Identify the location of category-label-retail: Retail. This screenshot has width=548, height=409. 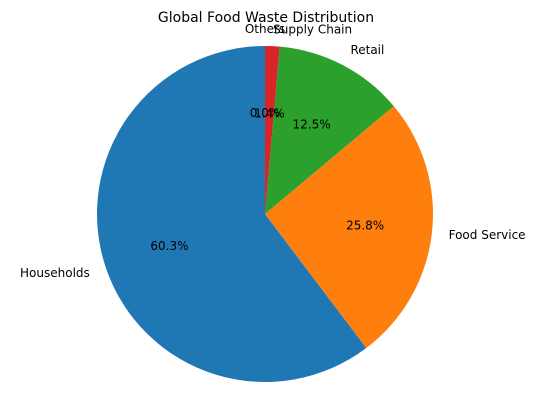
(367, 50).